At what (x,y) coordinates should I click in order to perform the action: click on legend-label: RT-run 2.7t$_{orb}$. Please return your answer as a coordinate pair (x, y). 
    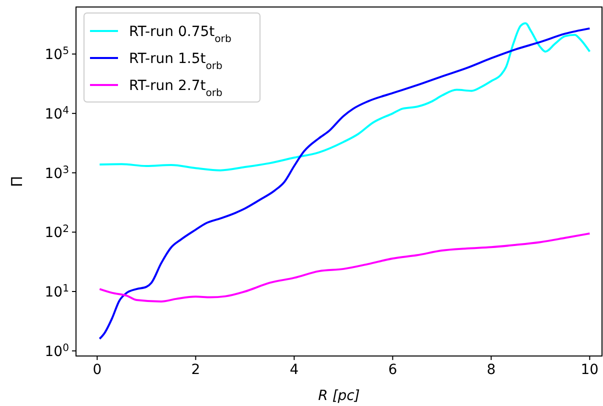
    Looking at the image, I should click on (175, 88).